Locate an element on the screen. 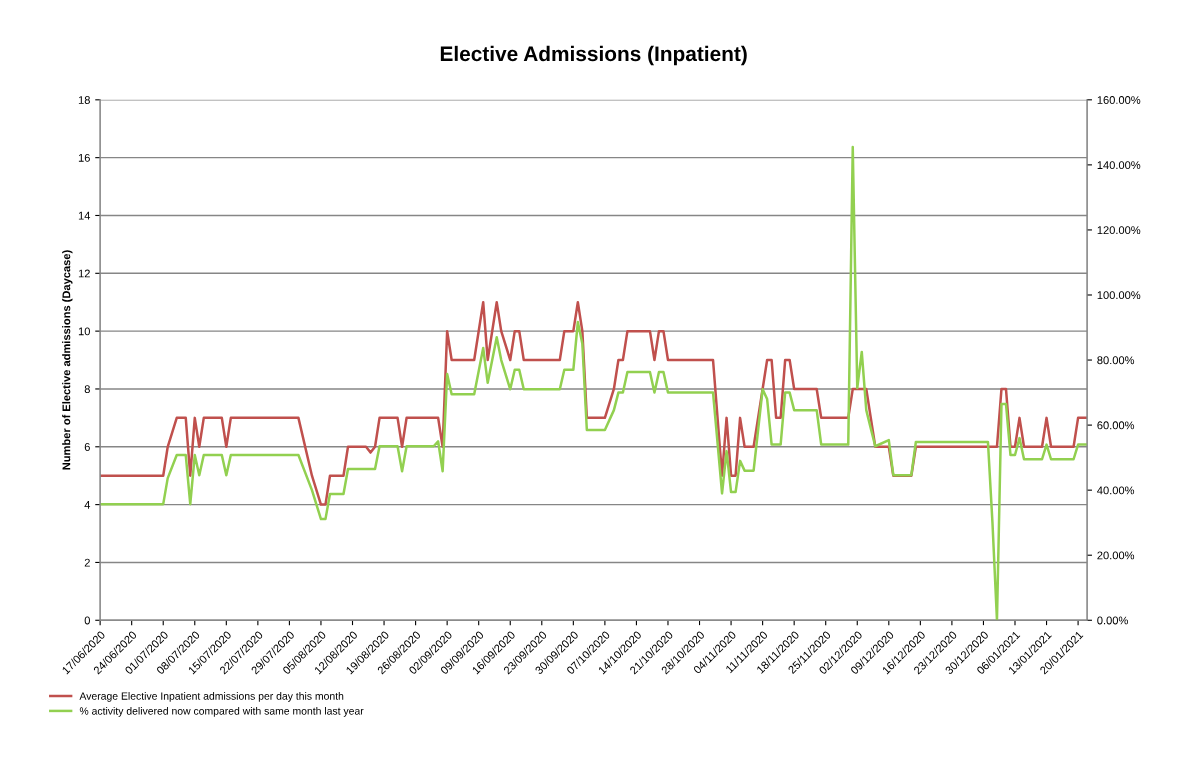 The height and width of the screenshot is (762, 1192). y-tick-label: 18 is located at coordinates (84, 100).